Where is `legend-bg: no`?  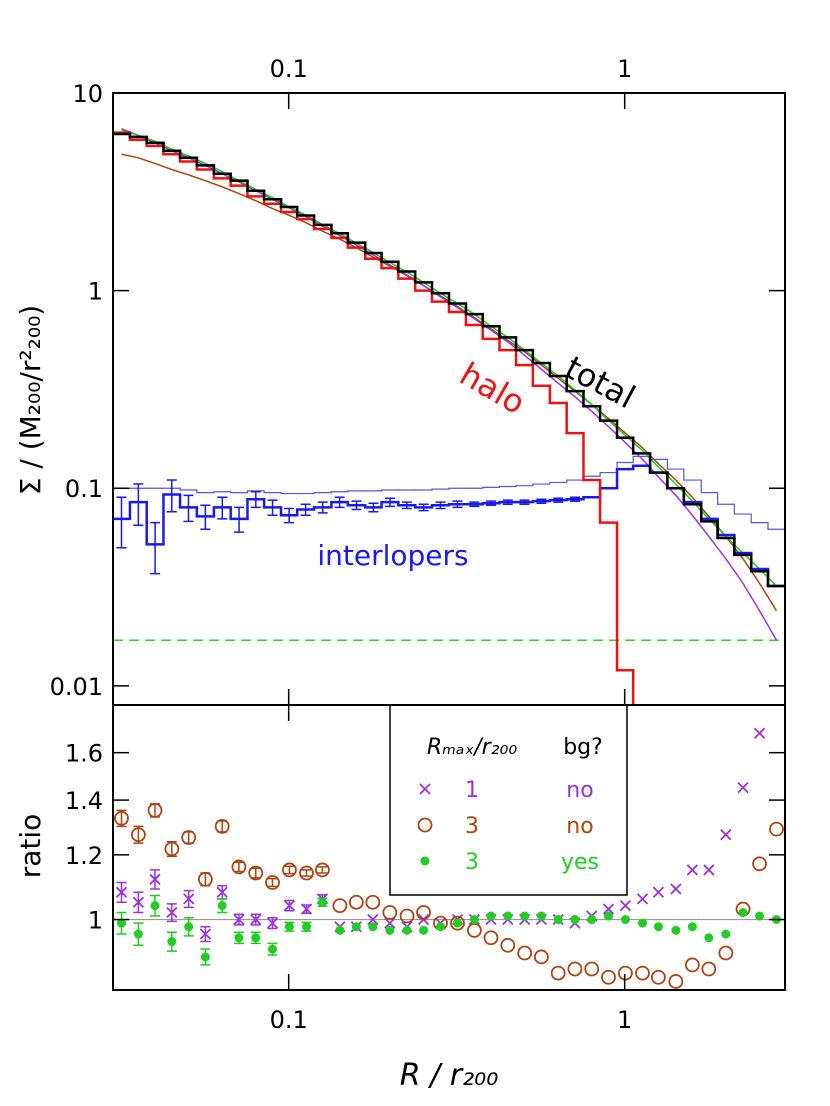
legend-bg: no is located at coordinates (579, 790).